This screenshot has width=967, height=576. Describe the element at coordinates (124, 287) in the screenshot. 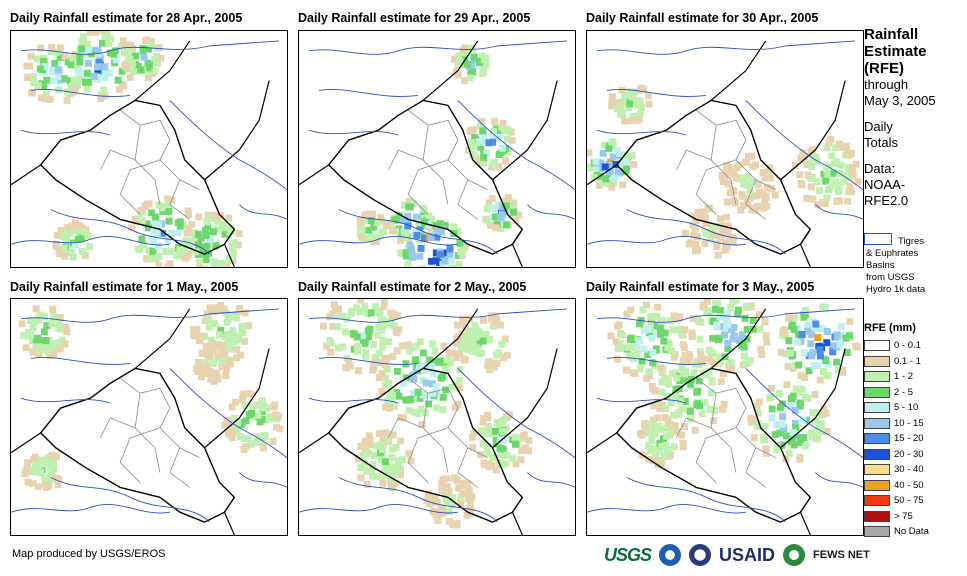

I see `panel-title-4: Daily Rainfall estimate for 1 May., 2005` at that location.